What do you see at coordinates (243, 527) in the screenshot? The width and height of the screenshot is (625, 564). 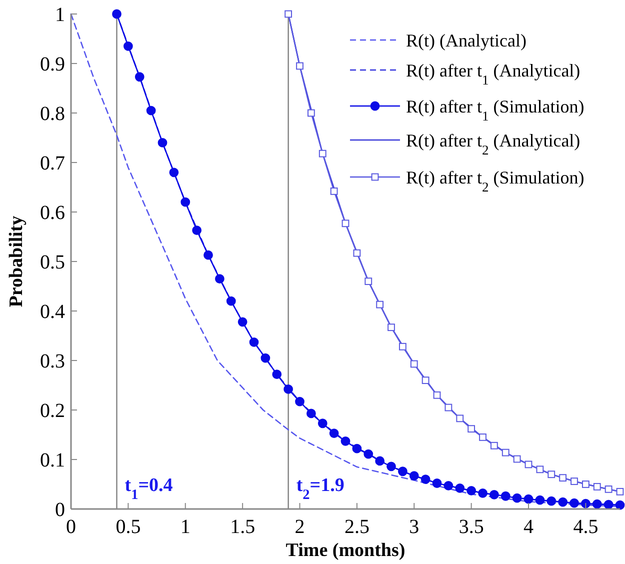 I see `x-tick-label: 1.5` at bounding box center [243, 527].